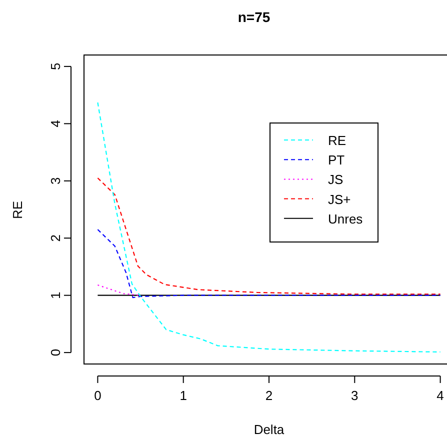 This screenshot has height=440, width=447. Describe the element at coordinates (55, 181) in the screenshot. I see `y-tick-label: 3` at that location.